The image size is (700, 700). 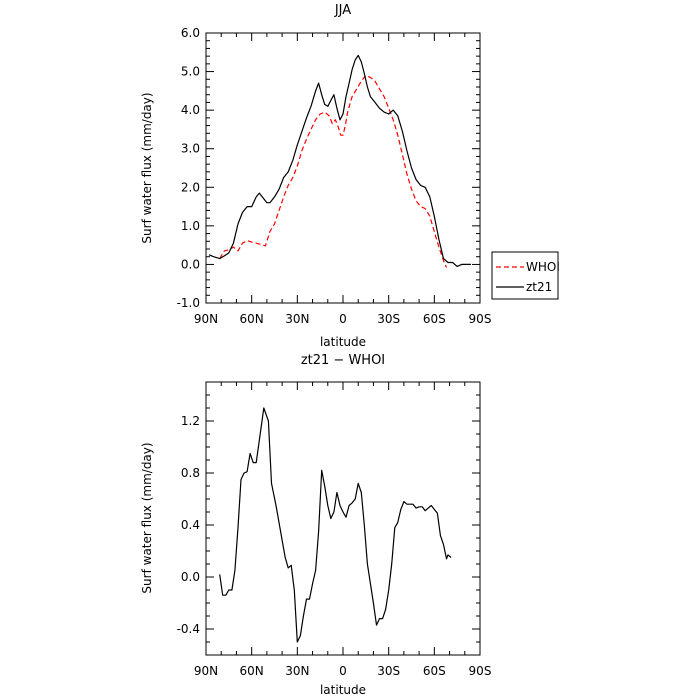 What do you see at coordinates (333, 171) in the screenshot?
I see `series-line-whoi` at bounding box center [333, 171].